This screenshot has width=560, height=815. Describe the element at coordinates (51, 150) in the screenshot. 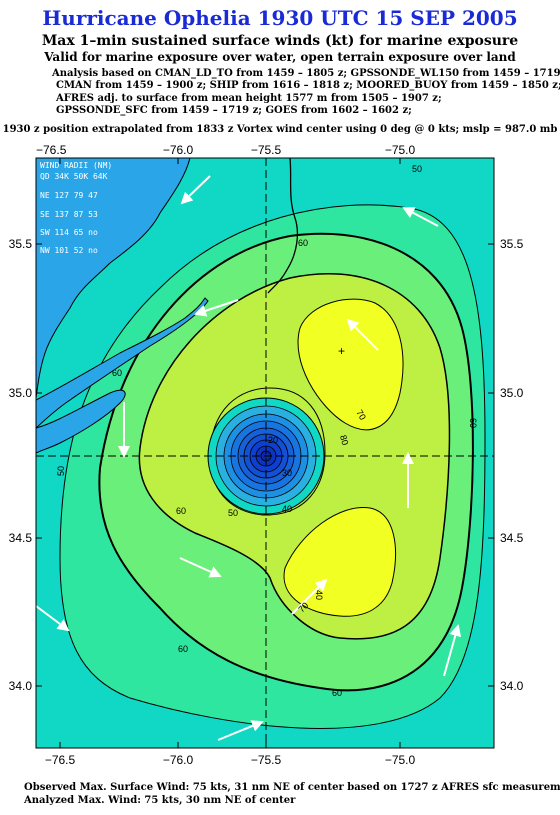

I see `lon-tick-top: −76.5` at that location.